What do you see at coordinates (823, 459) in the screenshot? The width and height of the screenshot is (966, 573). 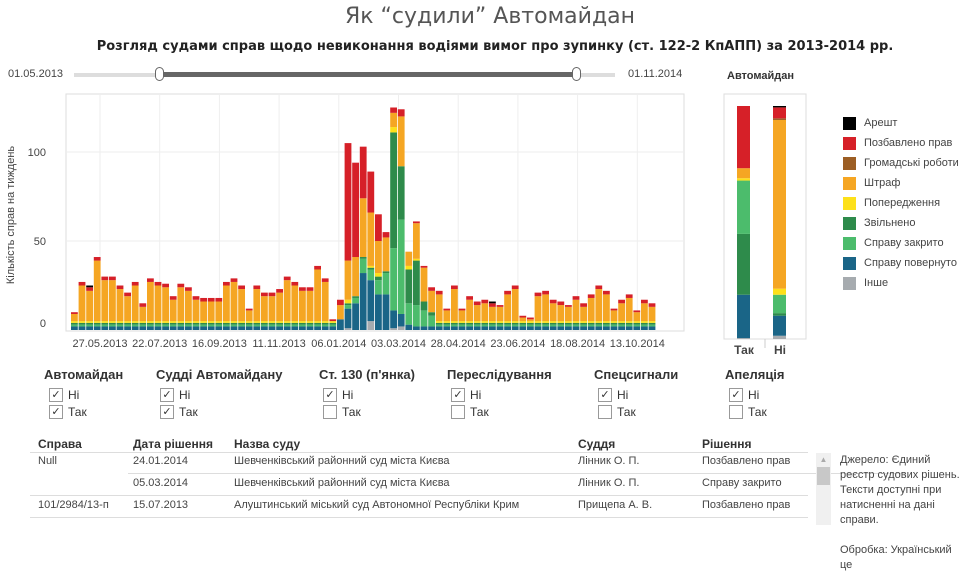 I see `scroll-up-arrow-icon: ▲` at bounding box center [823, 459].